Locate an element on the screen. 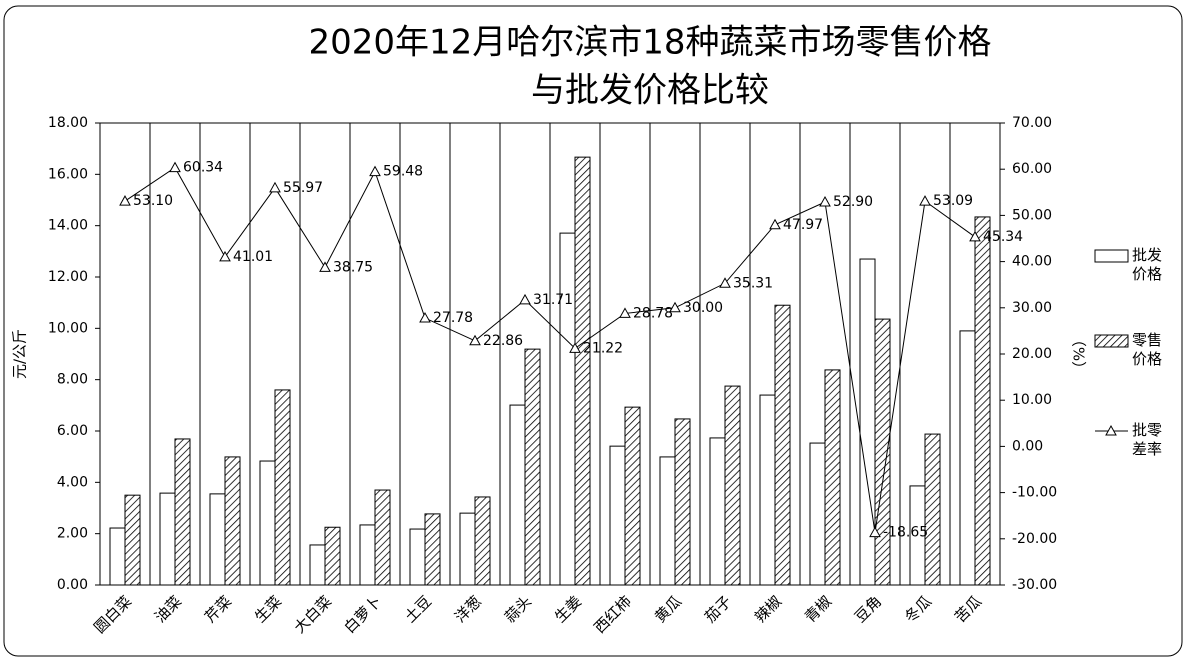  data-label: 53.09 is located at coordinates (953, 201).